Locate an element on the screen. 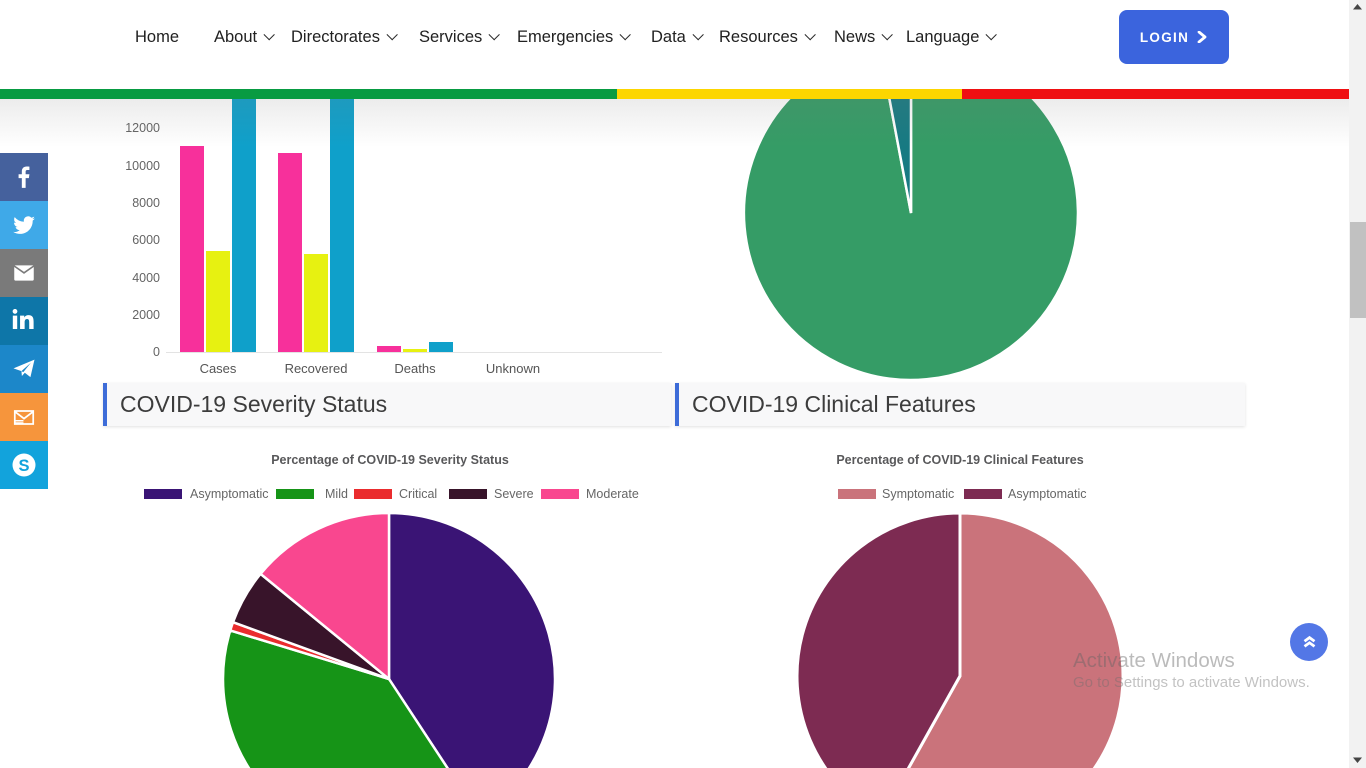 The image size is (1366, 768). svg-text: S is located at coordinates (23, 466).